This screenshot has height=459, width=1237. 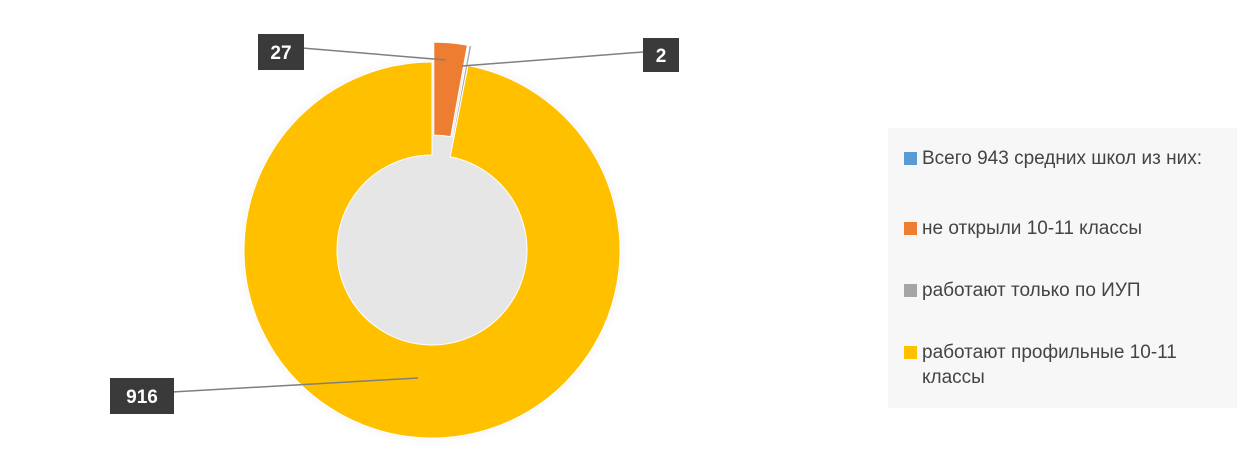 I want to click on legend-item-3: работают профильные 10-11 классы, so click(x=1066, y=365).